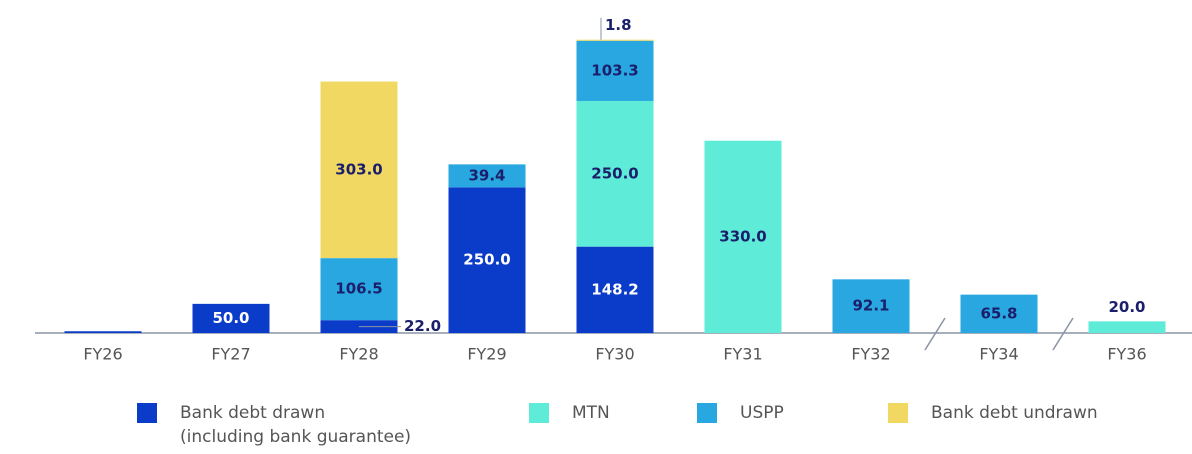 This screenshot has height=454, width=1192. Describe the element at coordinates (1014, 413) in the screenshot. I see `legend-label: Bank debt undrawn` at that location.